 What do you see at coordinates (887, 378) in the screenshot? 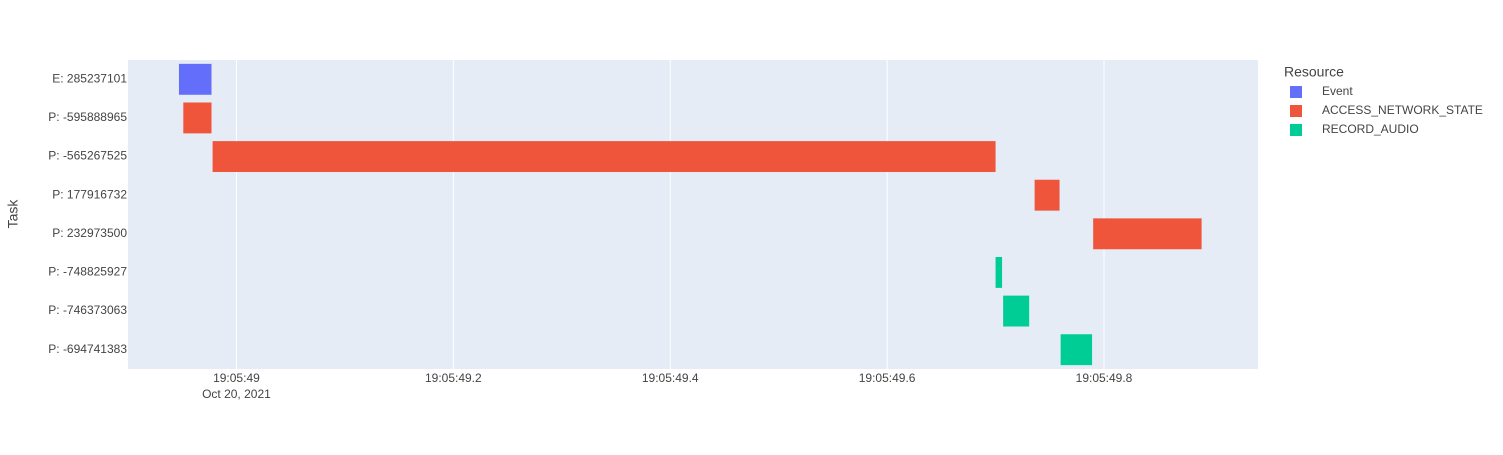
I see `x-tick-label: 19:05:49.6` at bounding box center [887, 378].